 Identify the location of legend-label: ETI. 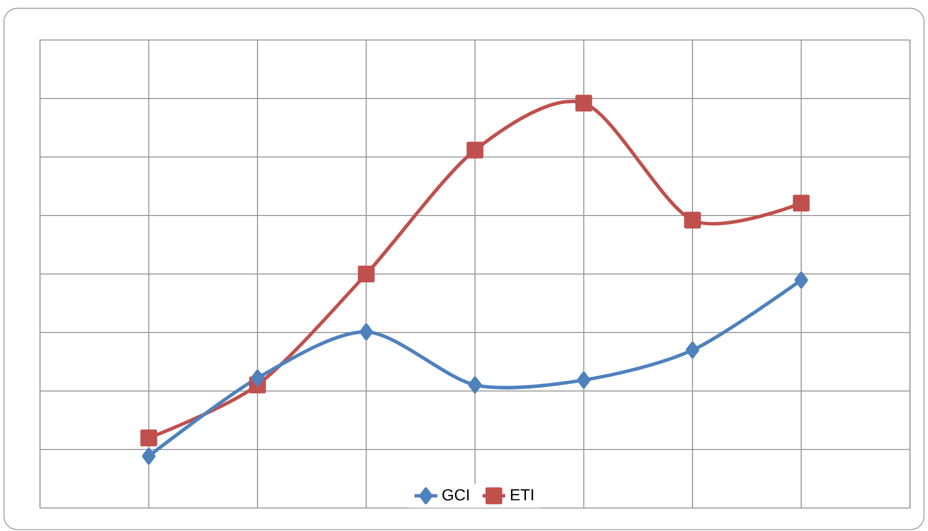
(522, 494).